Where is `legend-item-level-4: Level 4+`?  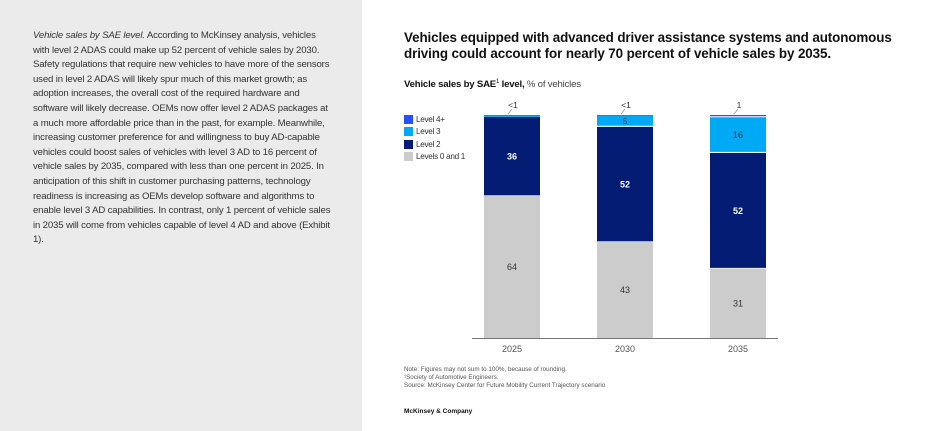
legend-item-level-4: Level 4+ is located at coordinates (434, 119).